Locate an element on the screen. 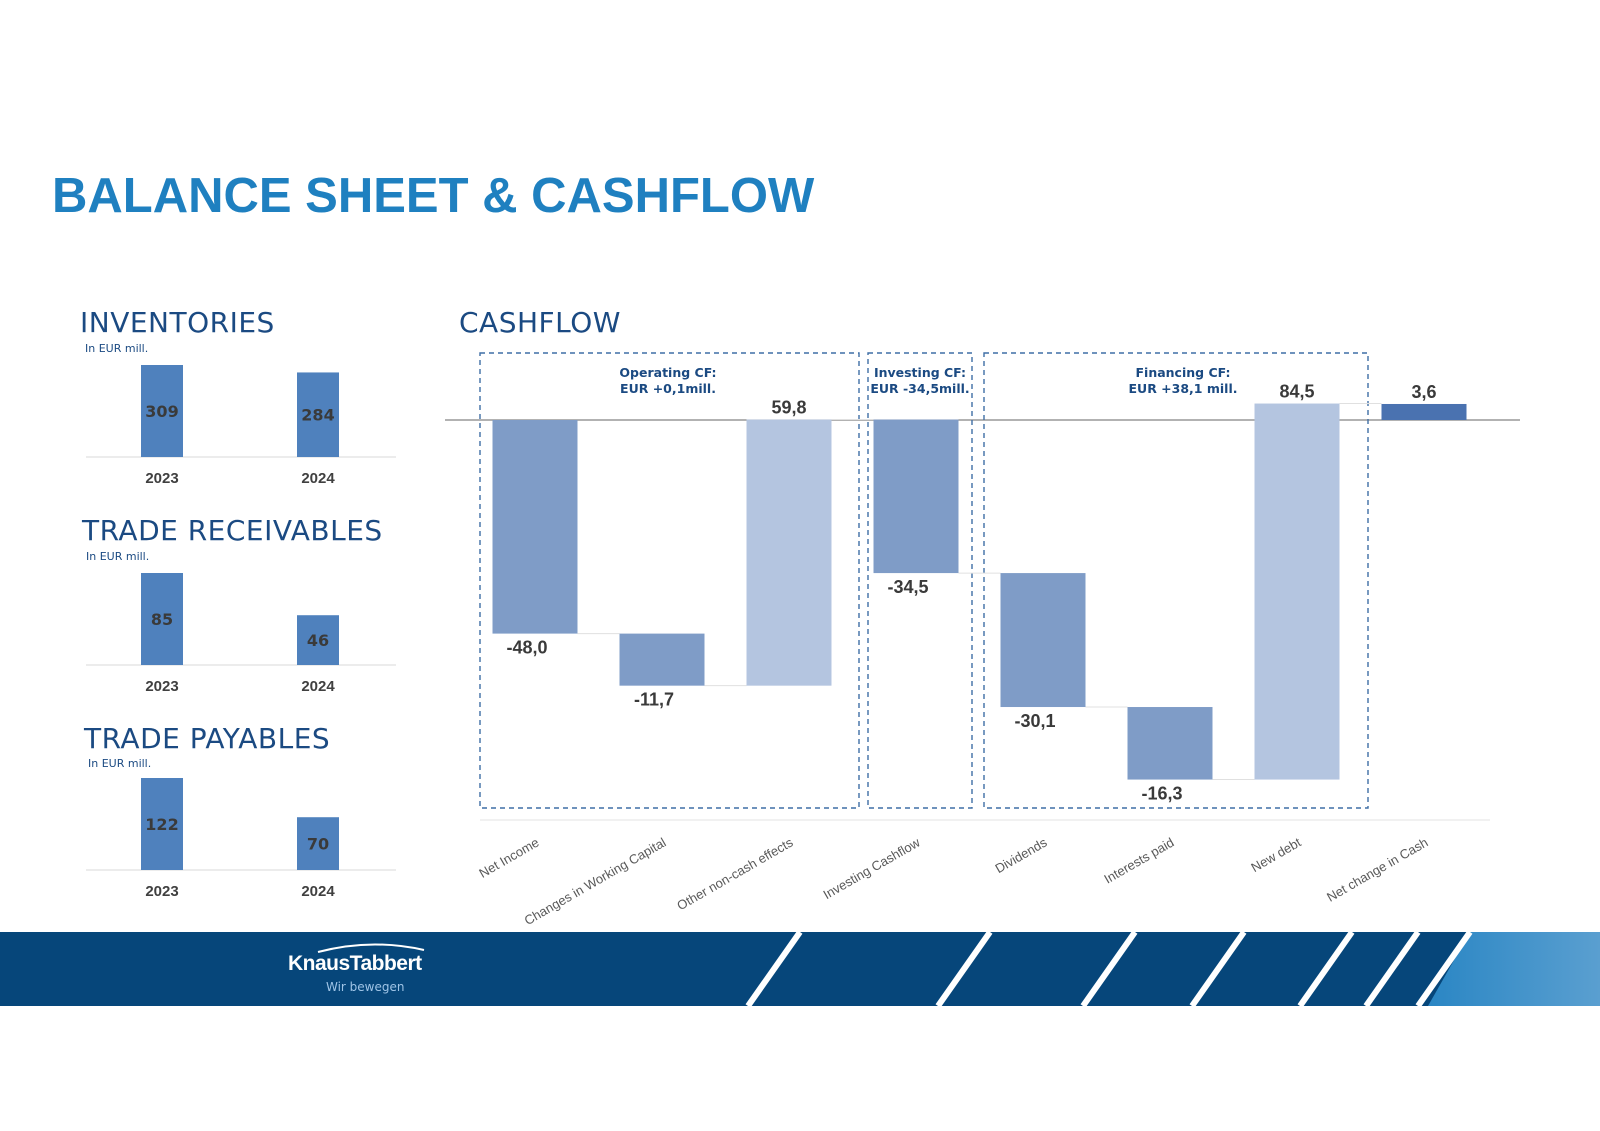  cashflow-title: CASHFLOW is located at coordinates (540, 322).